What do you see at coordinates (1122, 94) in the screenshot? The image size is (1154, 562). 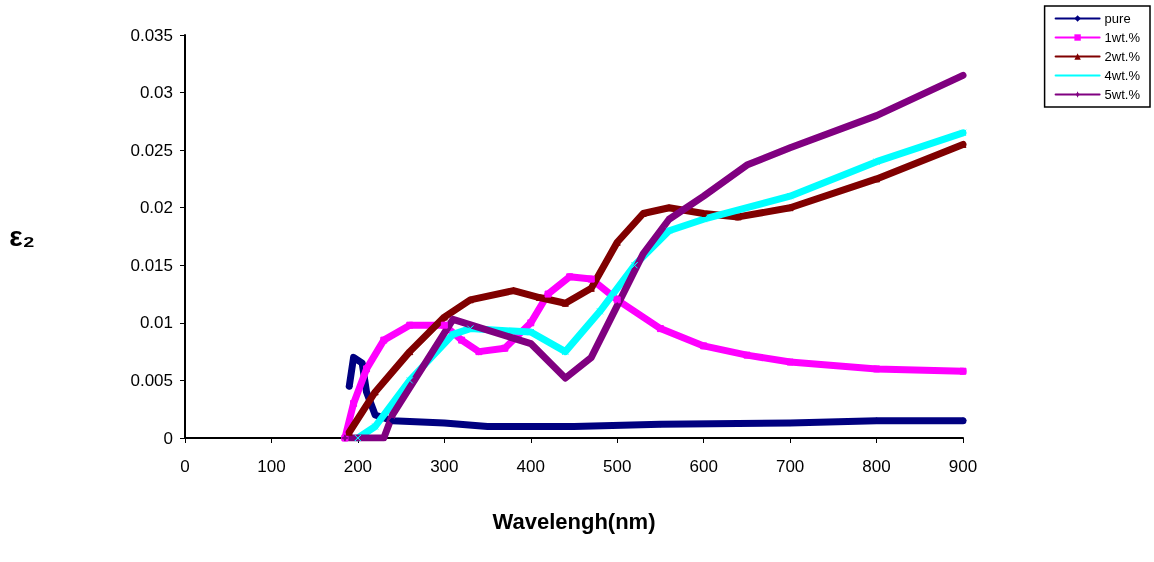 I see `legend-label: 5wt.%` at bounding box center [1122, 94].